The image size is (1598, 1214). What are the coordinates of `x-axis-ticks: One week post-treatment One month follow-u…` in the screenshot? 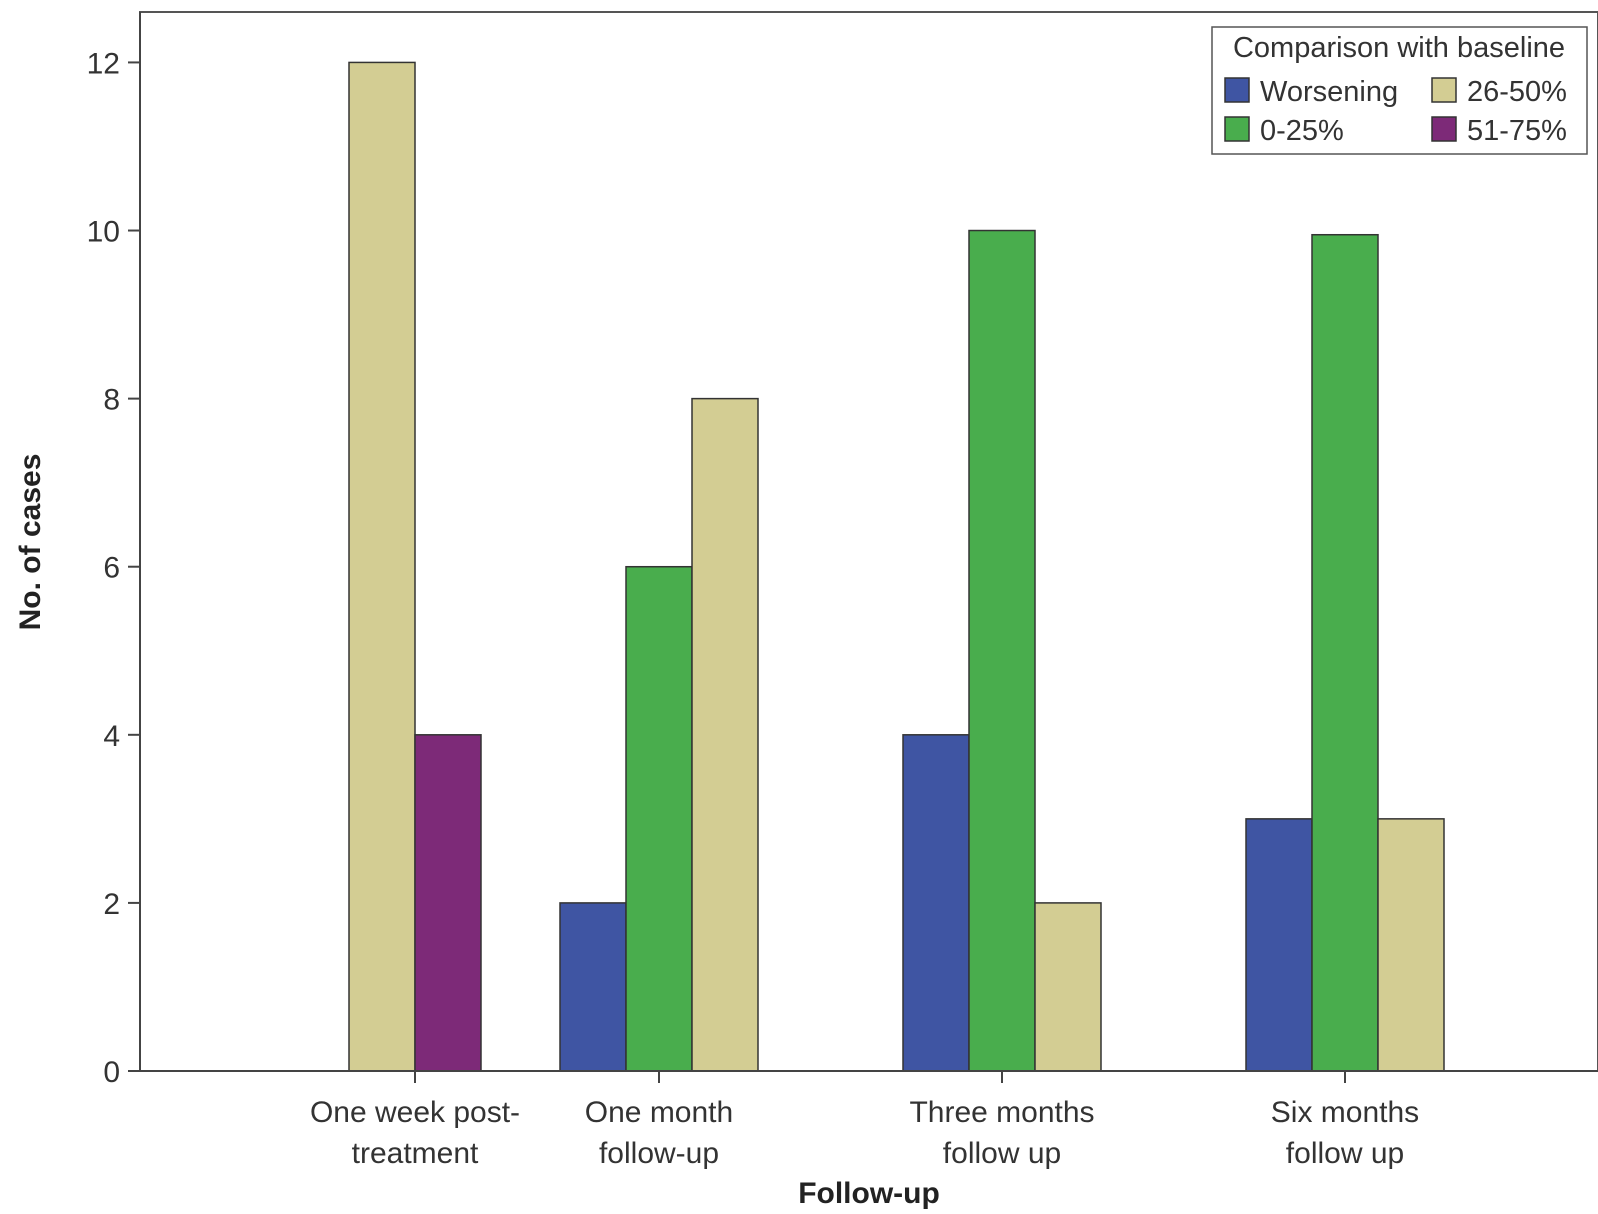 It's located at (864, 1120).